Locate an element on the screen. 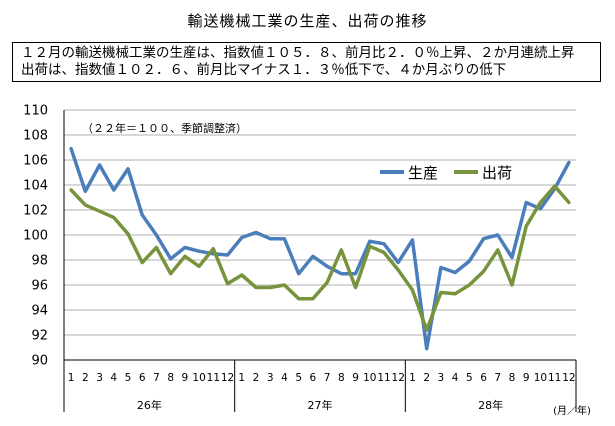 The width and height of the screenshot is (615, 426). y-tick-label: 92 is located at coordinates (39, 336).